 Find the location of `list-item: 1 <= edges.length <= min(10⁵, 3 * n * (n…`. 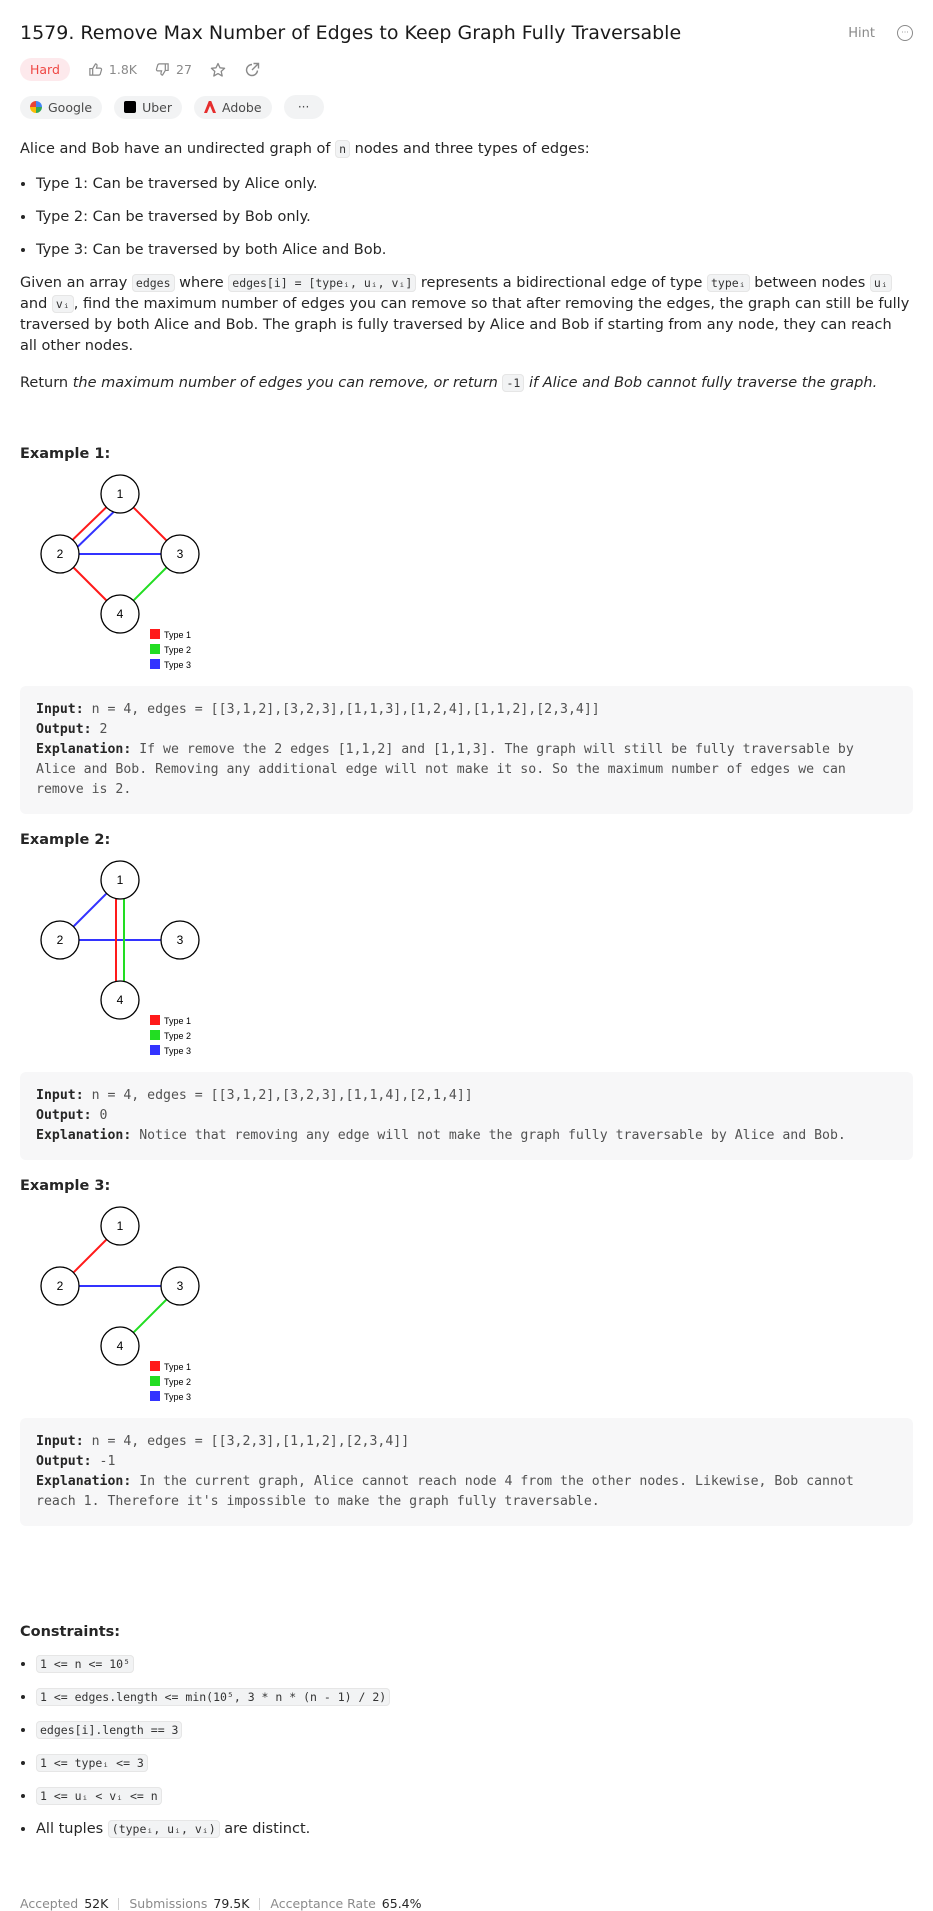

list-item: 1 <= edges.length <= min(10⁵, 3 * n * (n… is located at coordinates (474, 1697).